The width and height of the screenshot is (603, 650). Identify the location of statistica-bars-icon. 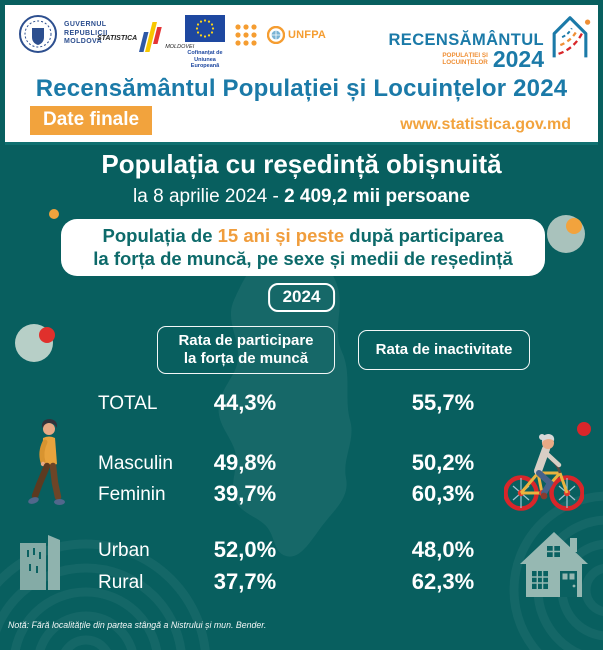
(150, 37).